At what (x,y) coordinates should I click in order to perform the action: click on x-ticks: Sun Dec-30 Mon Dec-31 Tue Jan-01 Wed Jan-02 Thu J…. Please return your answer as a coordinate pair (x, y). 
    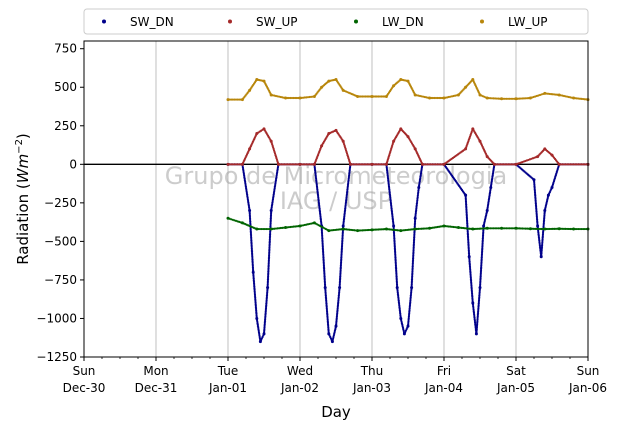
    Looking at the image, I should click on (335, 376).